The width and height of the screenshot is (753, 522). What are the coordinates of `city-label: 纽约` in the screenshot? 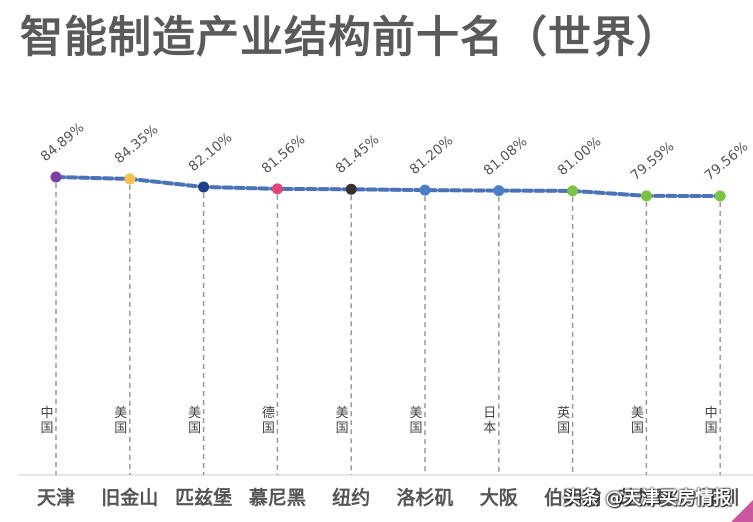 It's located at (351, 498).